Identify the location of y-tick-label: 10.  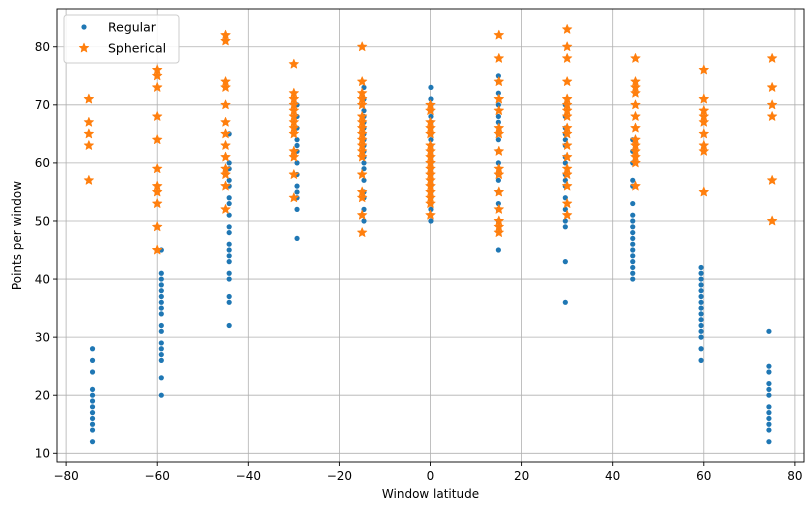
(42, 454).